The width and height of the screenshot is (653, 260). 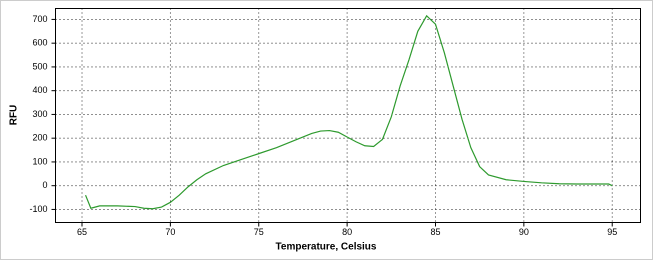 I want to click on x-tick-label: 85, so click(x=435, y=232).